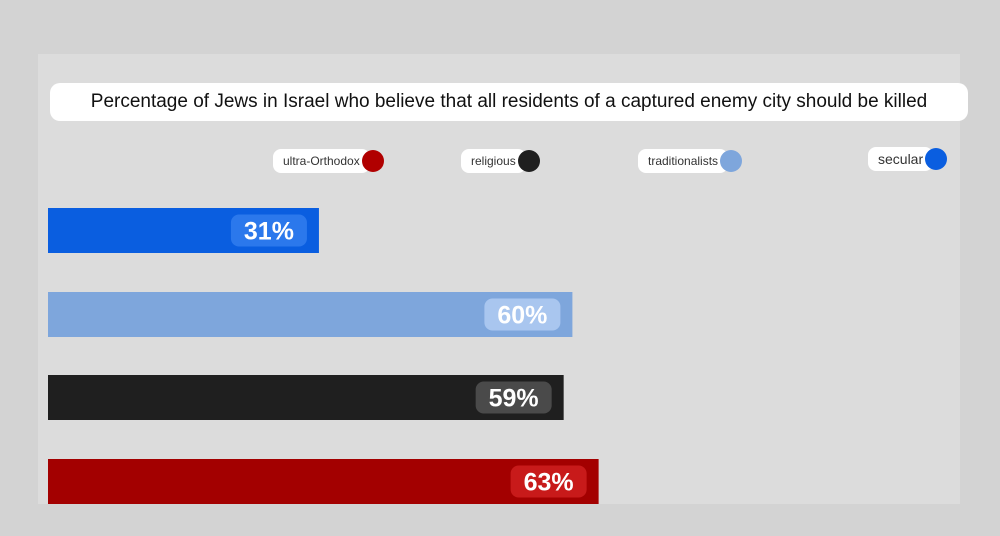 This screenshot has height=536, width=1000. What do you see at coordinates (901, 159) in the screenshot?
I see `legend-label: secular` at bounding box center [901, 159].